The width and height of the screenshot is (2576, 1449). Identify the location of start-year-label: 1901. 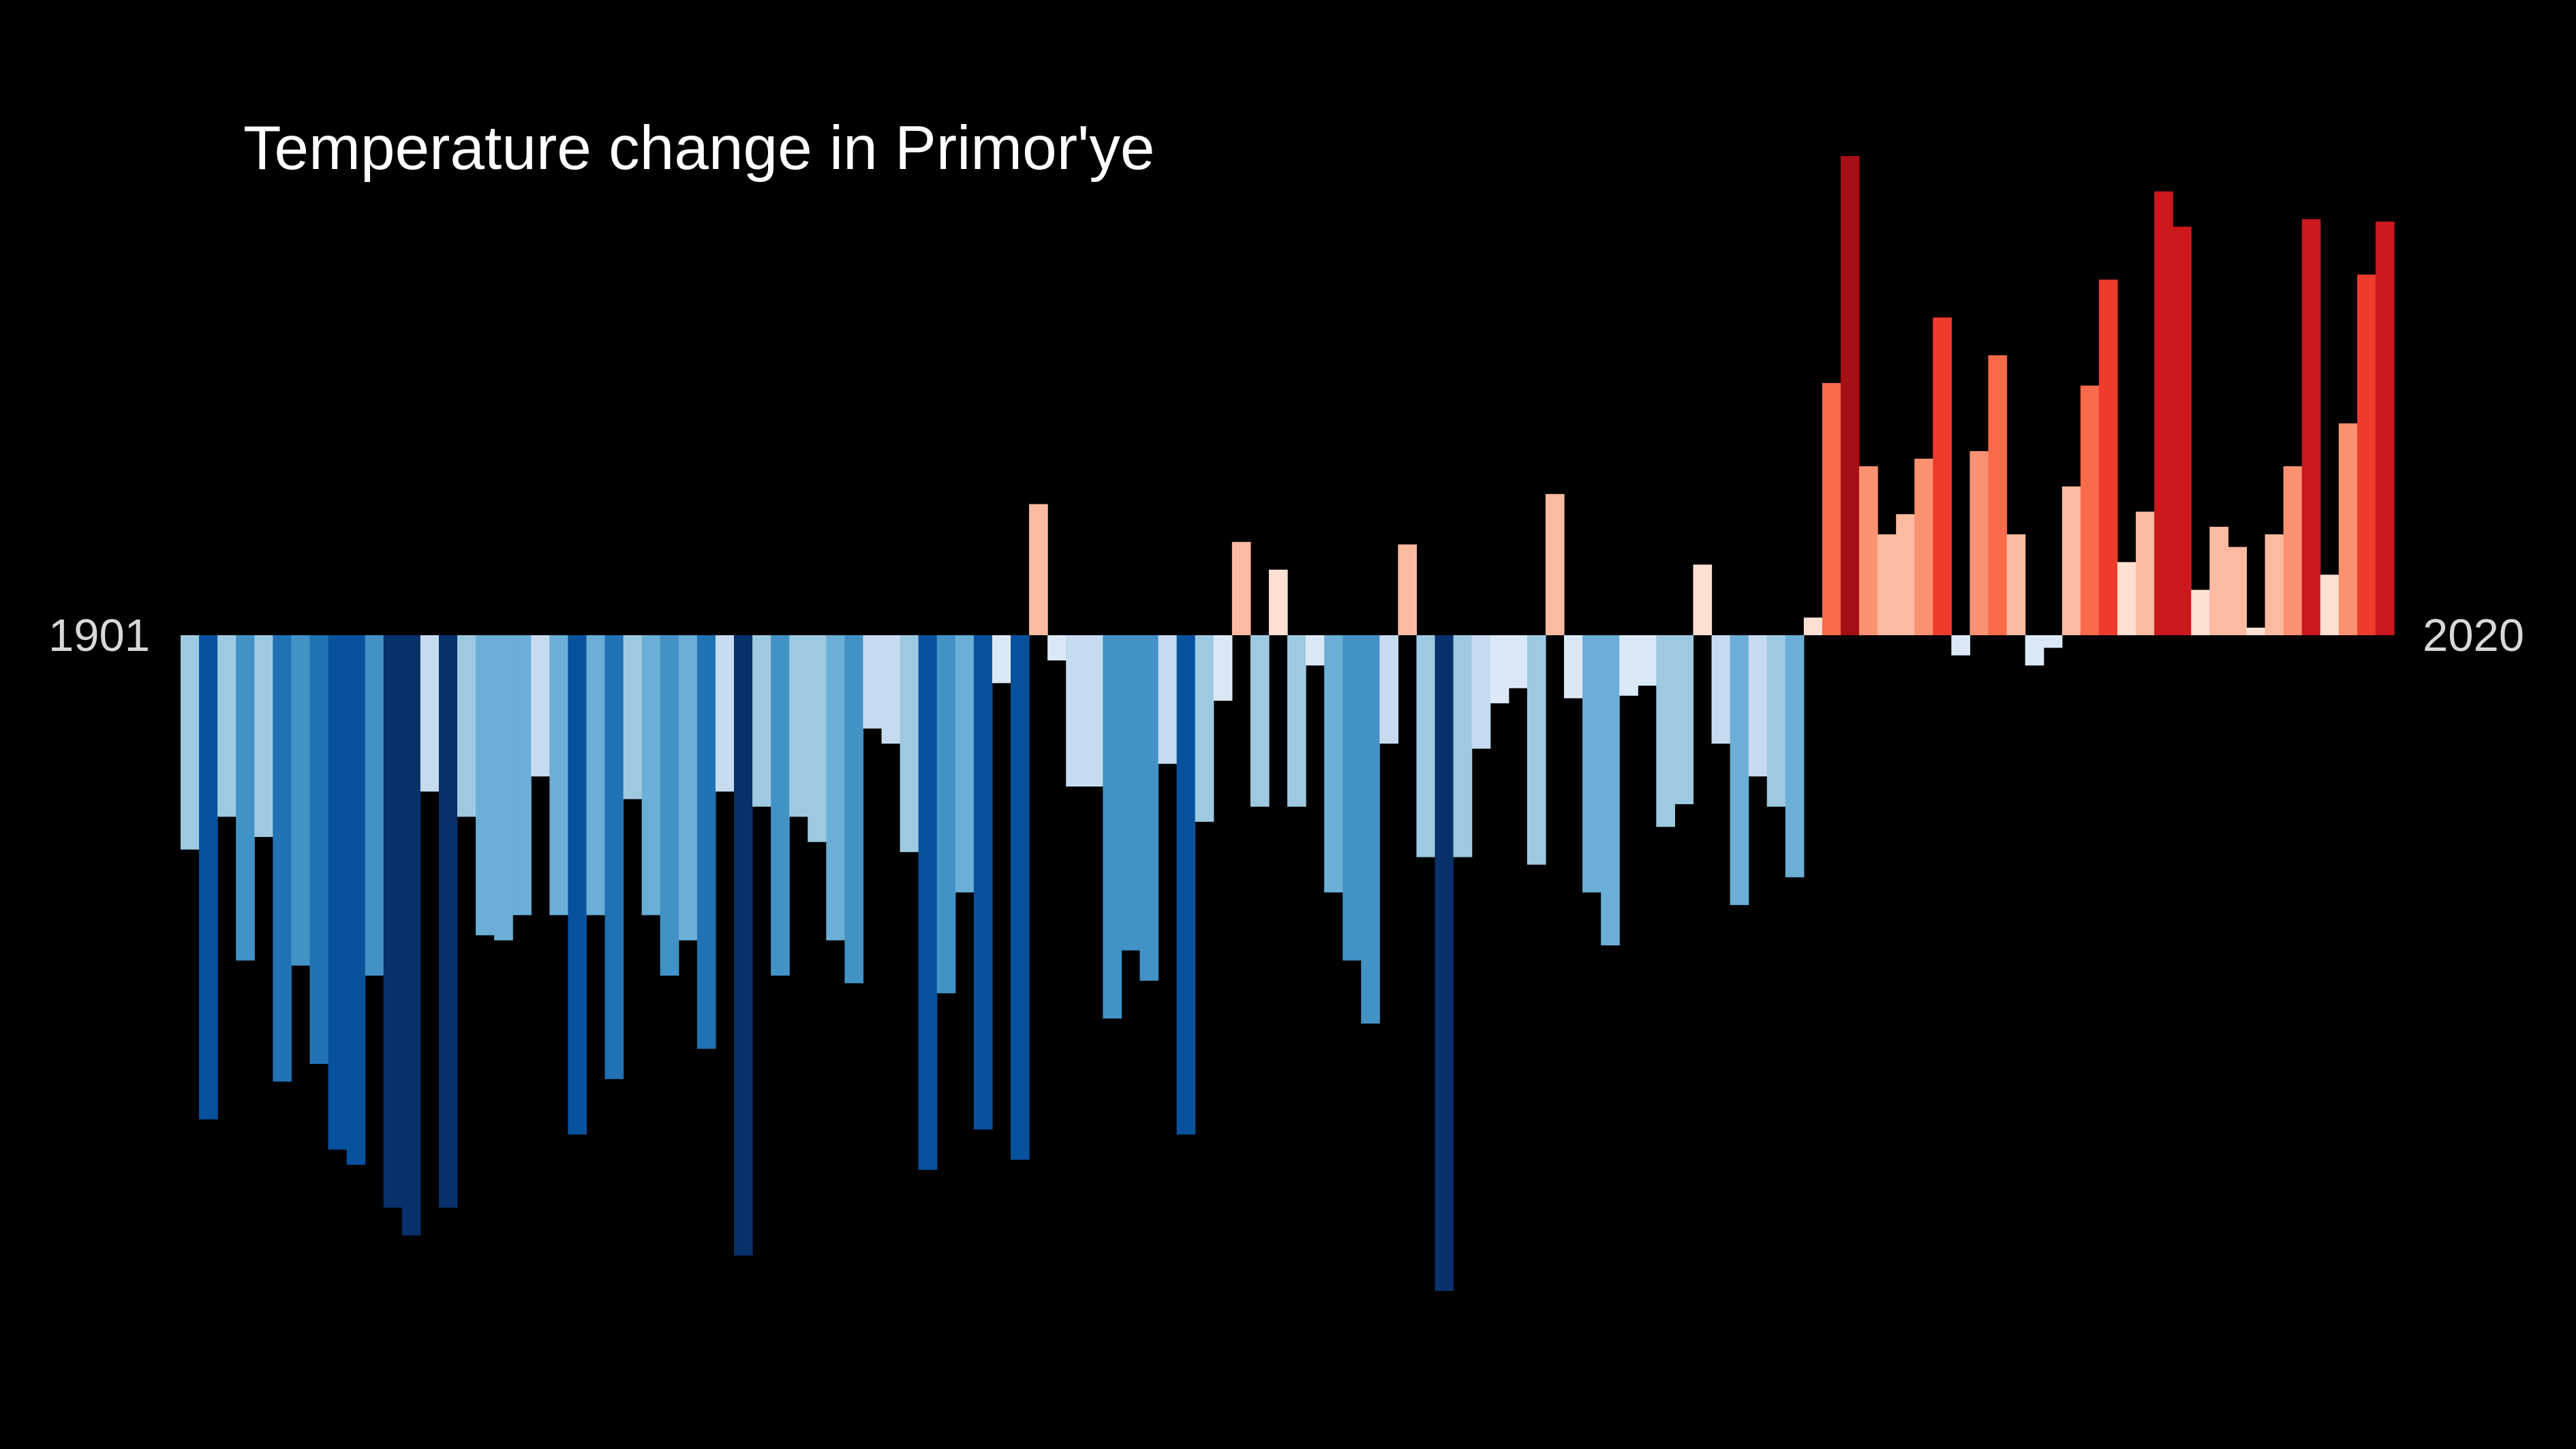
(99, 636).